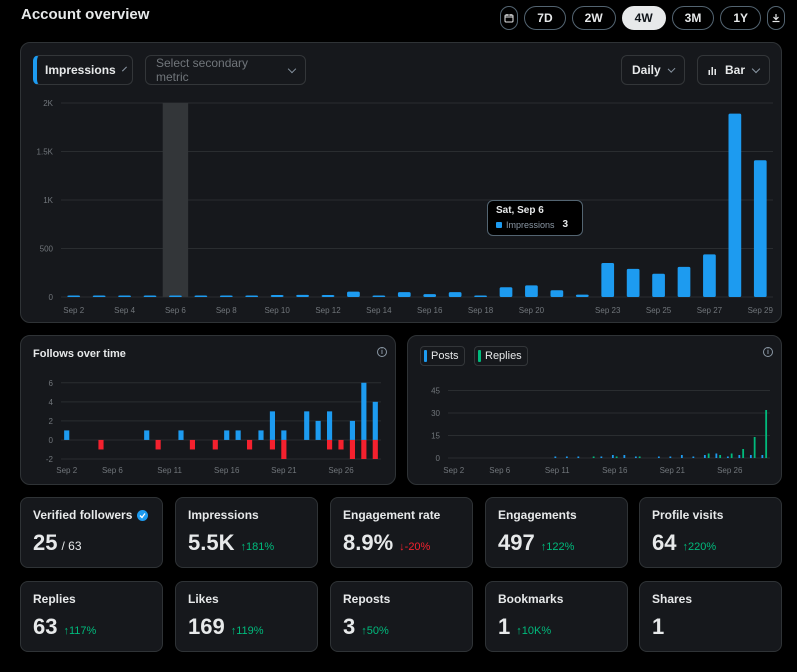 This screenshot has height=672, width=797. What do you see at coordinates (710, 616) in the screenshot?
I see `metric-card-shares: Shares 1` at bounding box center [710, 616].